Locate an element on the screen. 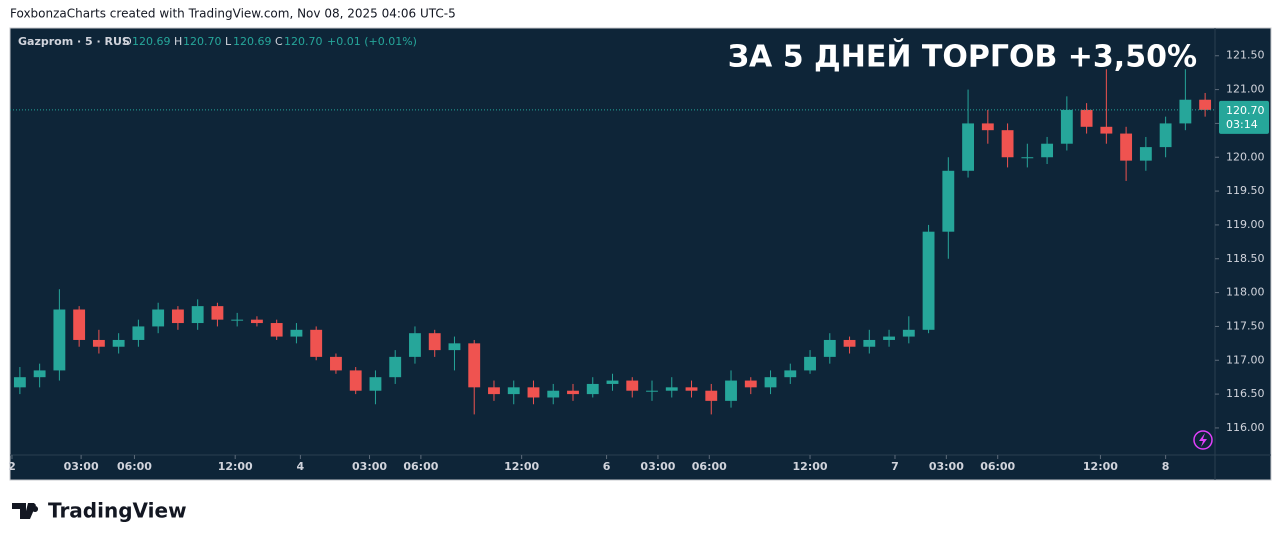 The image size is (1281, 545). legend-c-label: C is located at coordinates (279, 41).